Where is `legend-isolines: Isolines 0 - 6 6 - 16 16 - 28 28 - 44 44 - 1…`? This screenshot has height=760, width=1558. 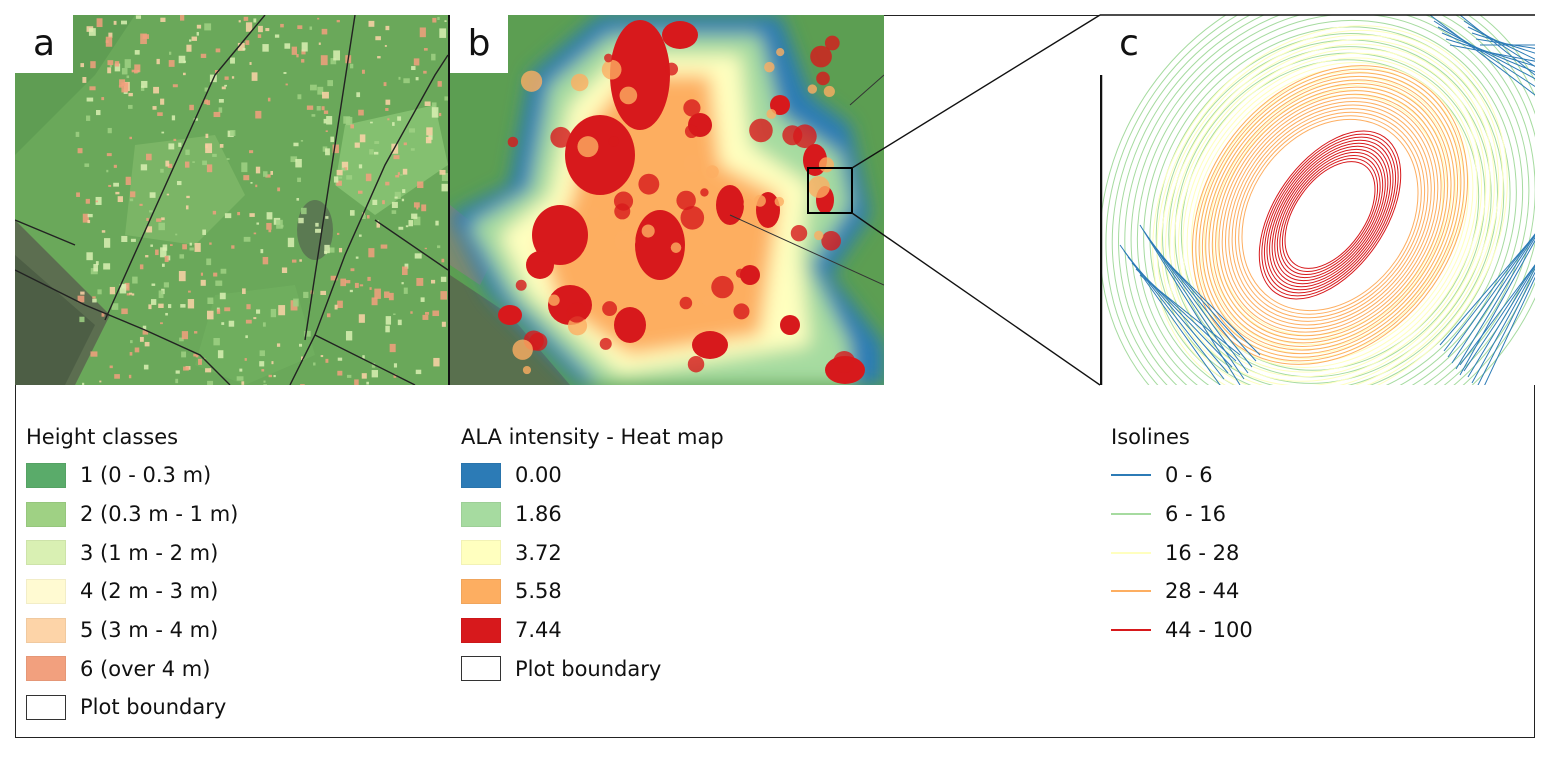 legend-isolines: Isolines 0 - 6 6 - 16 16 - 28 28 - 44 44 - 1… is located at coordinates (1182, 535).